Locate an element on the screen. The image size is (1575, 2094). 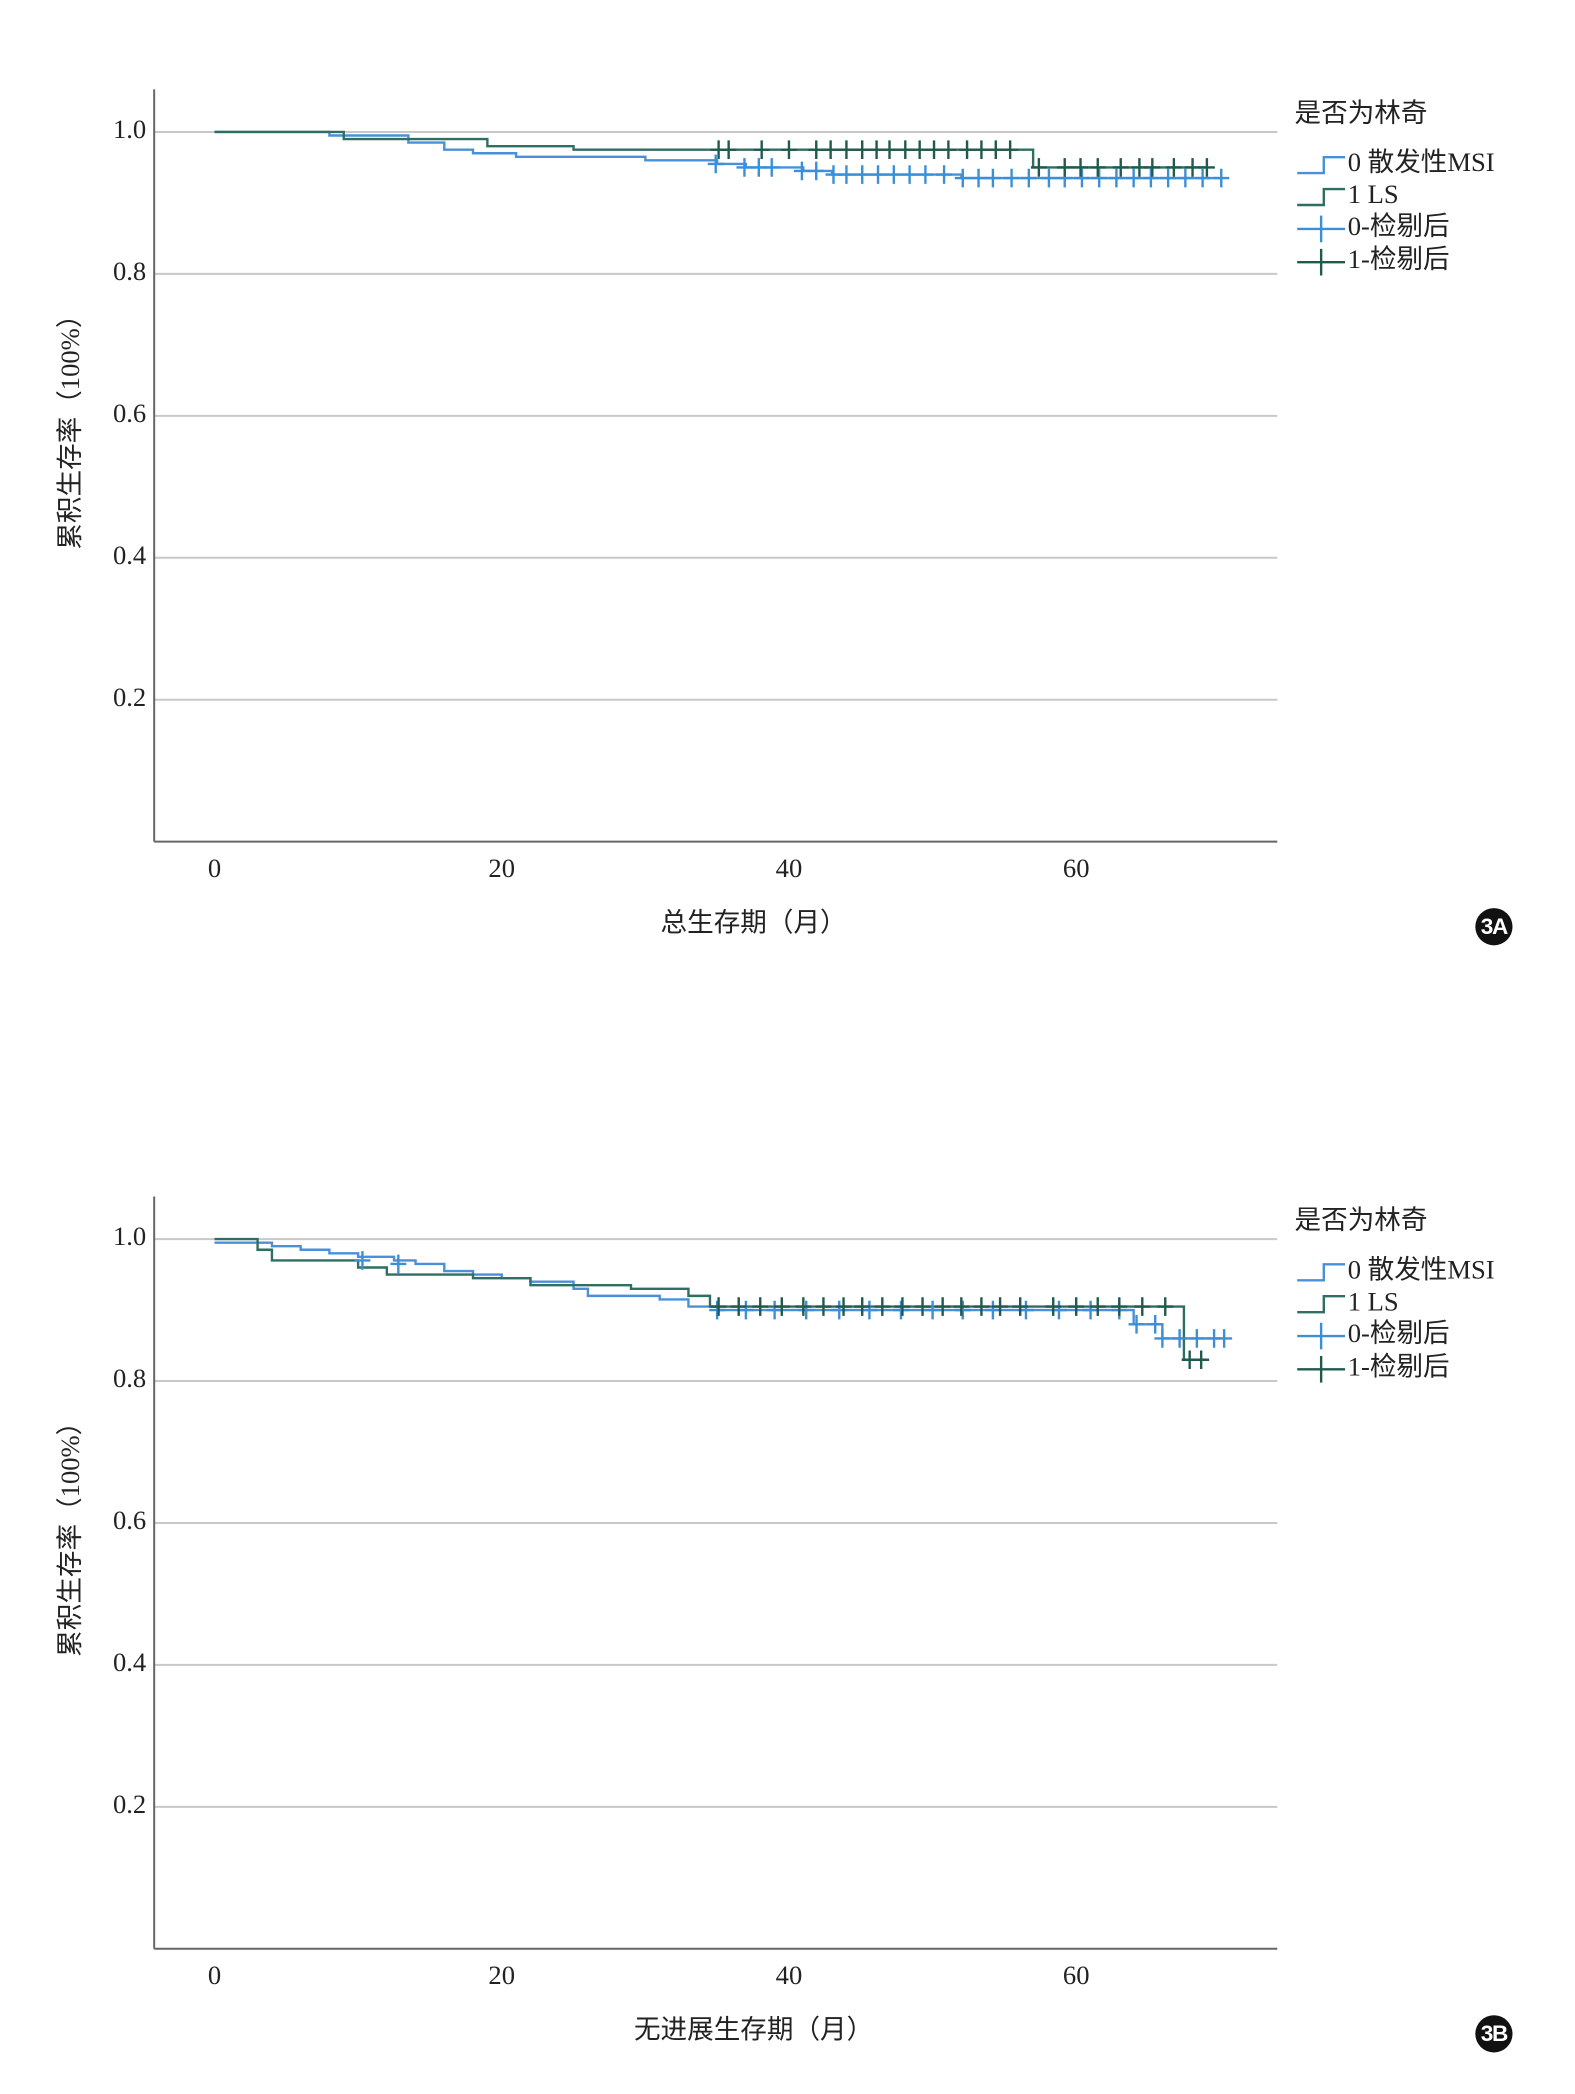
x-axis-label: 无进展生存期（月） is located at coordinates (753, 2030).